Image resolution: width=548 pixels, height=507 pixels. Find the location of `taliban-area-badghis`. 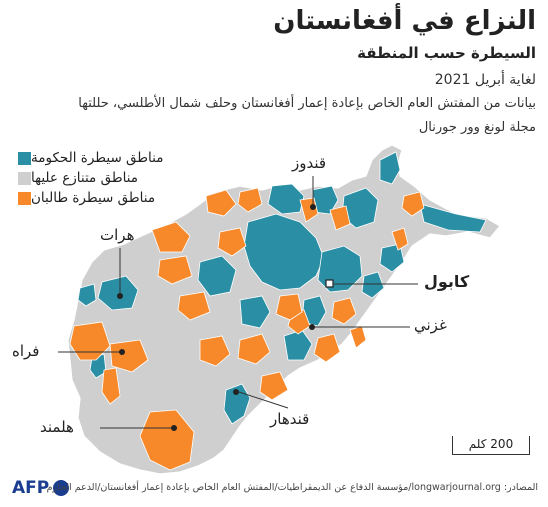

taliban-area-badghis is located at coordinates (175, 270).